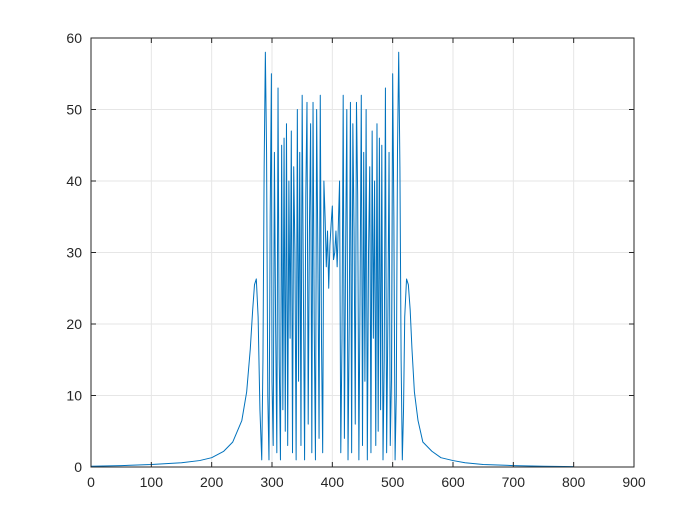 This screenshot has width=700, height=530. Describe the element at coordinates (212, 482) in the screenshot. I see `x-tick-label: 200` at that location.